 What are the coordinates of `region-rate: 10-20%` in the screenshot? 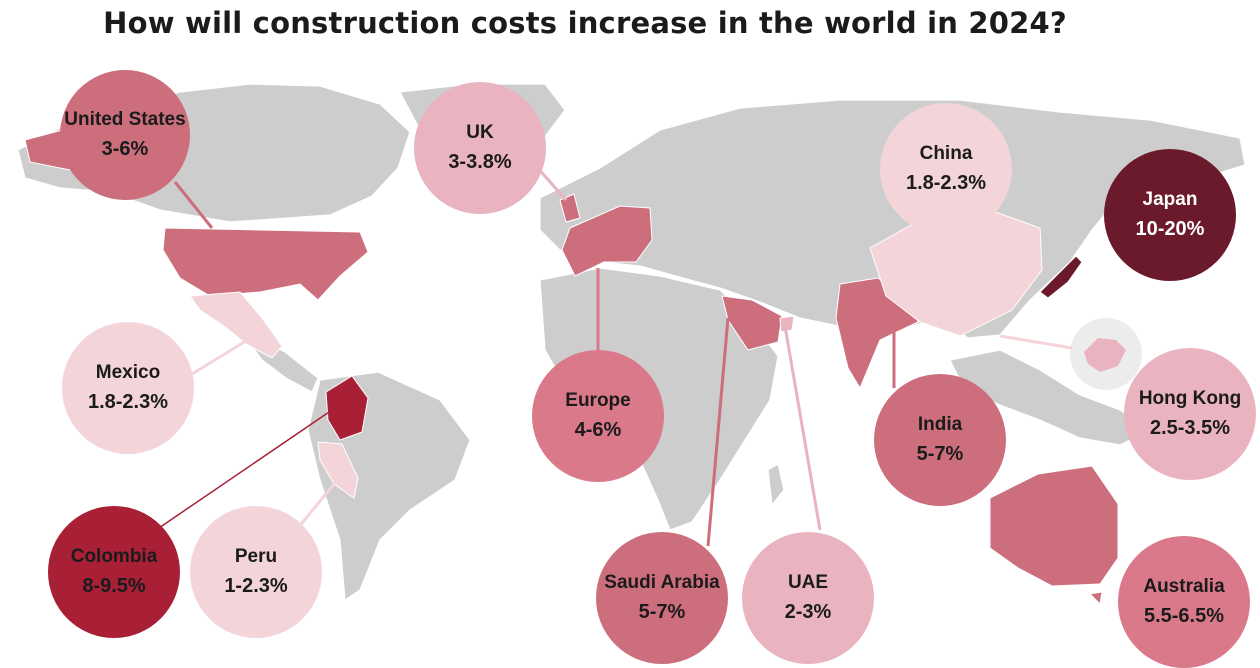 It's located at (1170, 229).